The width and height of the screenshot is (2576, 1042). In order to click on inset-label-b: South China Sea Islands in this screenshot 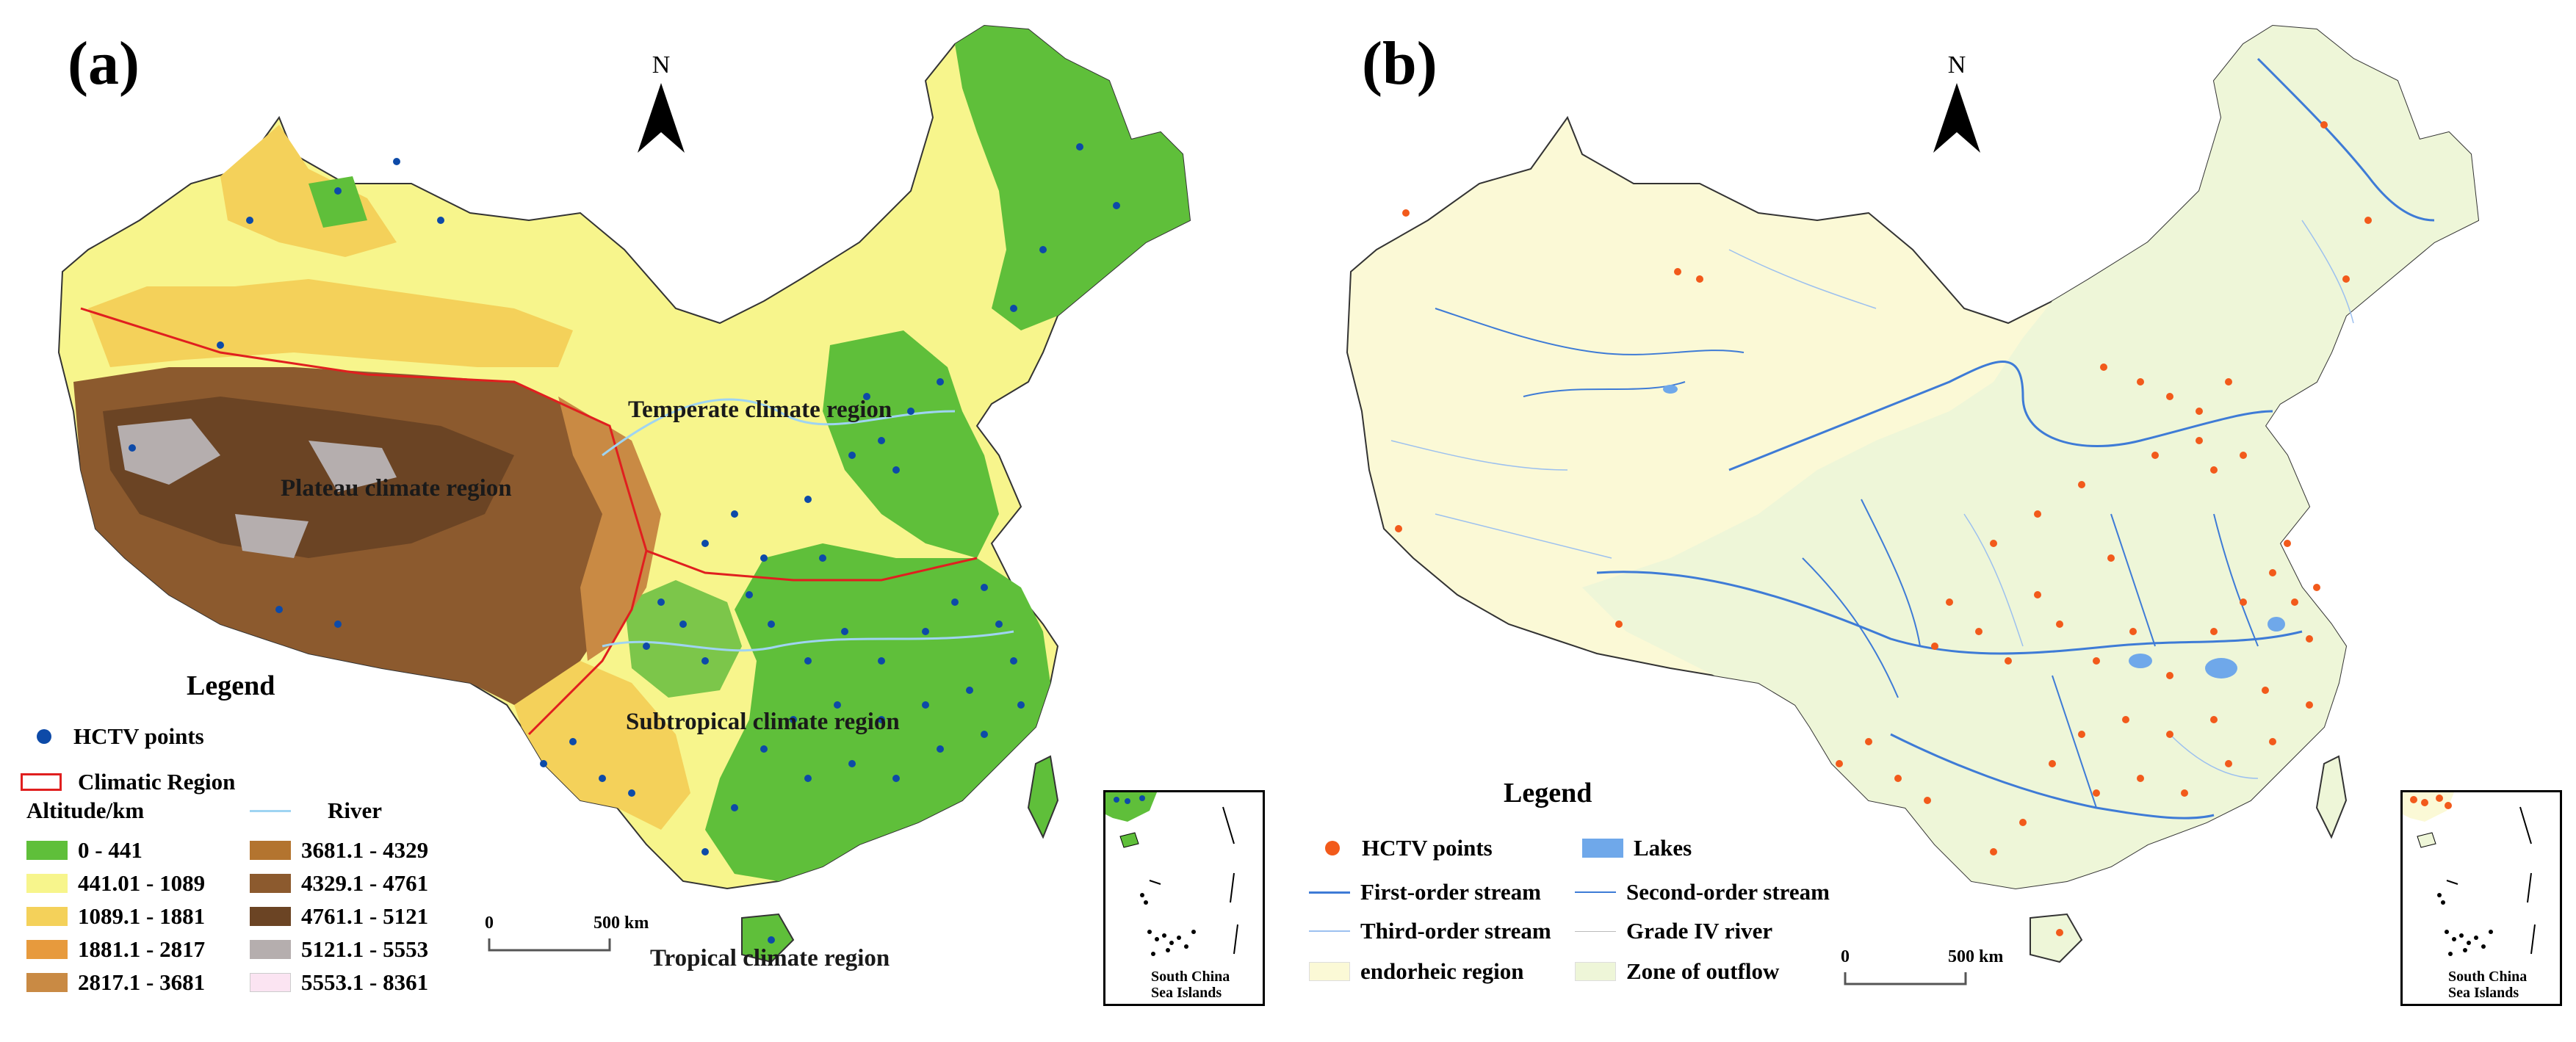, I will do `click(2487, 985)`.